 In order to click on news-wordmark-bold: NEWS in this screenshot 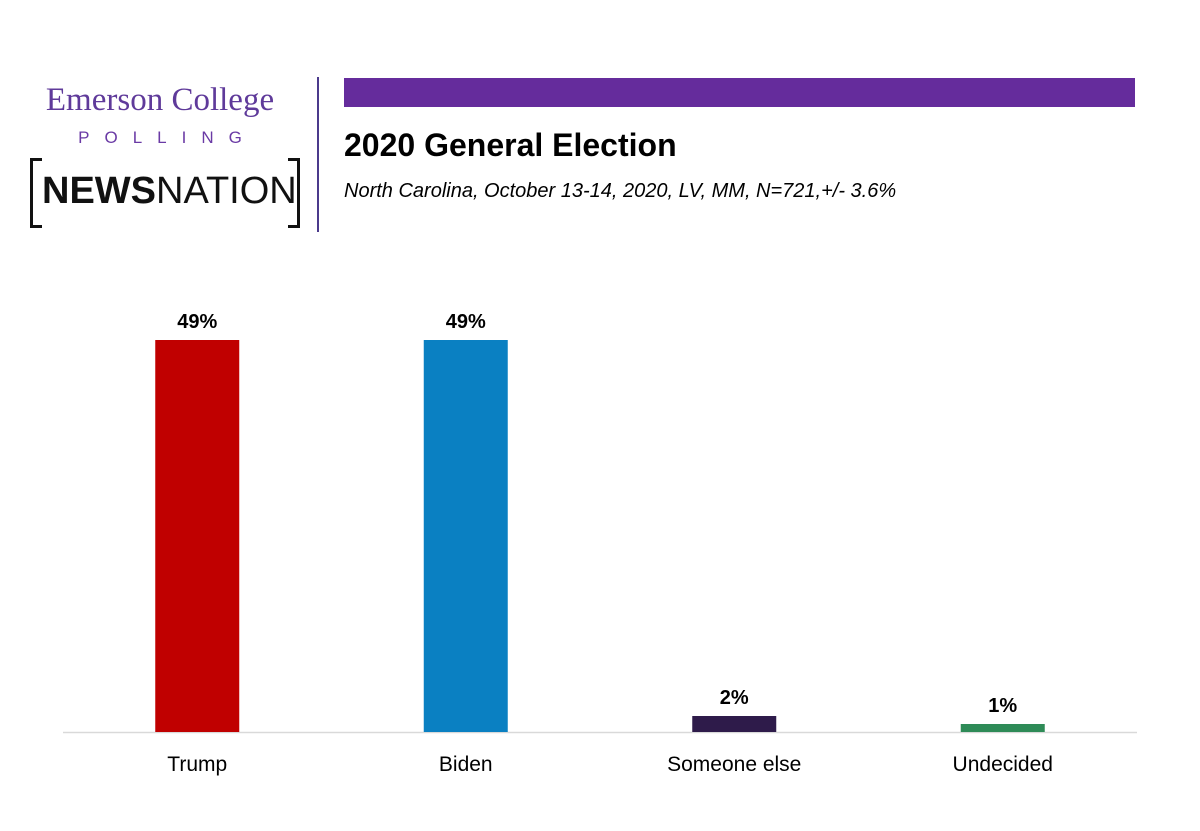, I will do `click(99, 191)`.